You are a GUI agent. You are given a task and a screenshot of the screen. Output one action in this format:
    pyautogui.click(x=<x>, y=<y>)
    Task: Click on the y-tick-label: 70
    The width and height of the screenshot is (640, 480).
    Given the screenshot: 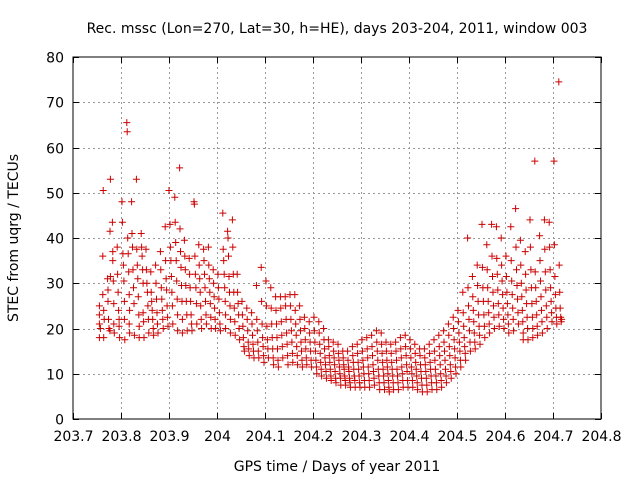 What is the action you would take?
    pyautogui.click(x=55, y=104)
    